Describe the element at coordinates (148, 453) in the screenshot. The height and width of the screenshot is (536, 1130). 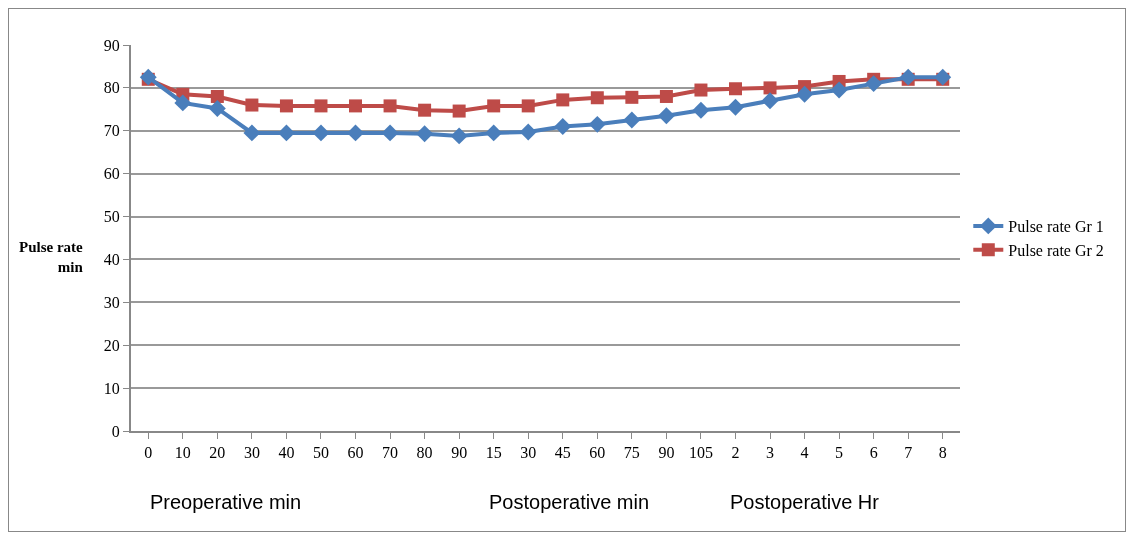
I see `x-tick-label: 0` at that location.